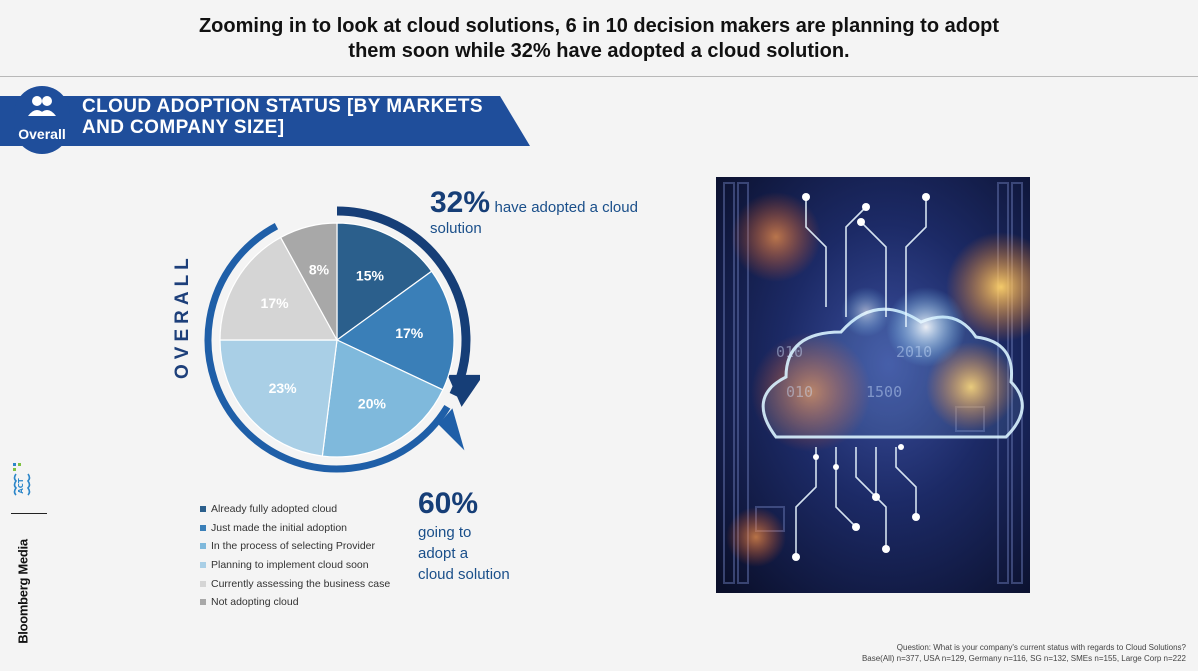 The height and width of the screenshot is (671, 1198). I want to click on legend-item: In the process of selecting Provider, so click(295, 546).